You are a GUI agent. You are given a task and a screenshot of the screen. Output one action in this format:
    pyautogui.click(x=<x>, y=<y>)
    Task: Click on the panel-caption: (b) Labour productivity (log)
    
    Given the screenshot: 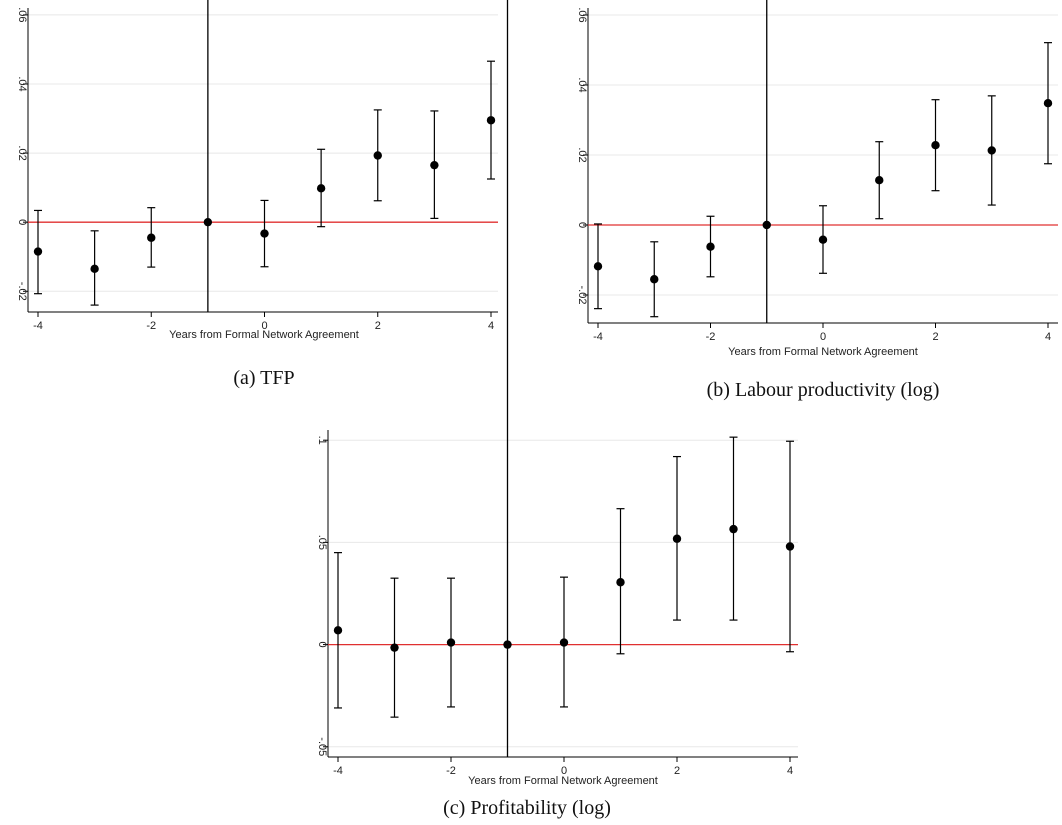 What is the action you would take?
    pyautogui.click(x=823, y=390)
    